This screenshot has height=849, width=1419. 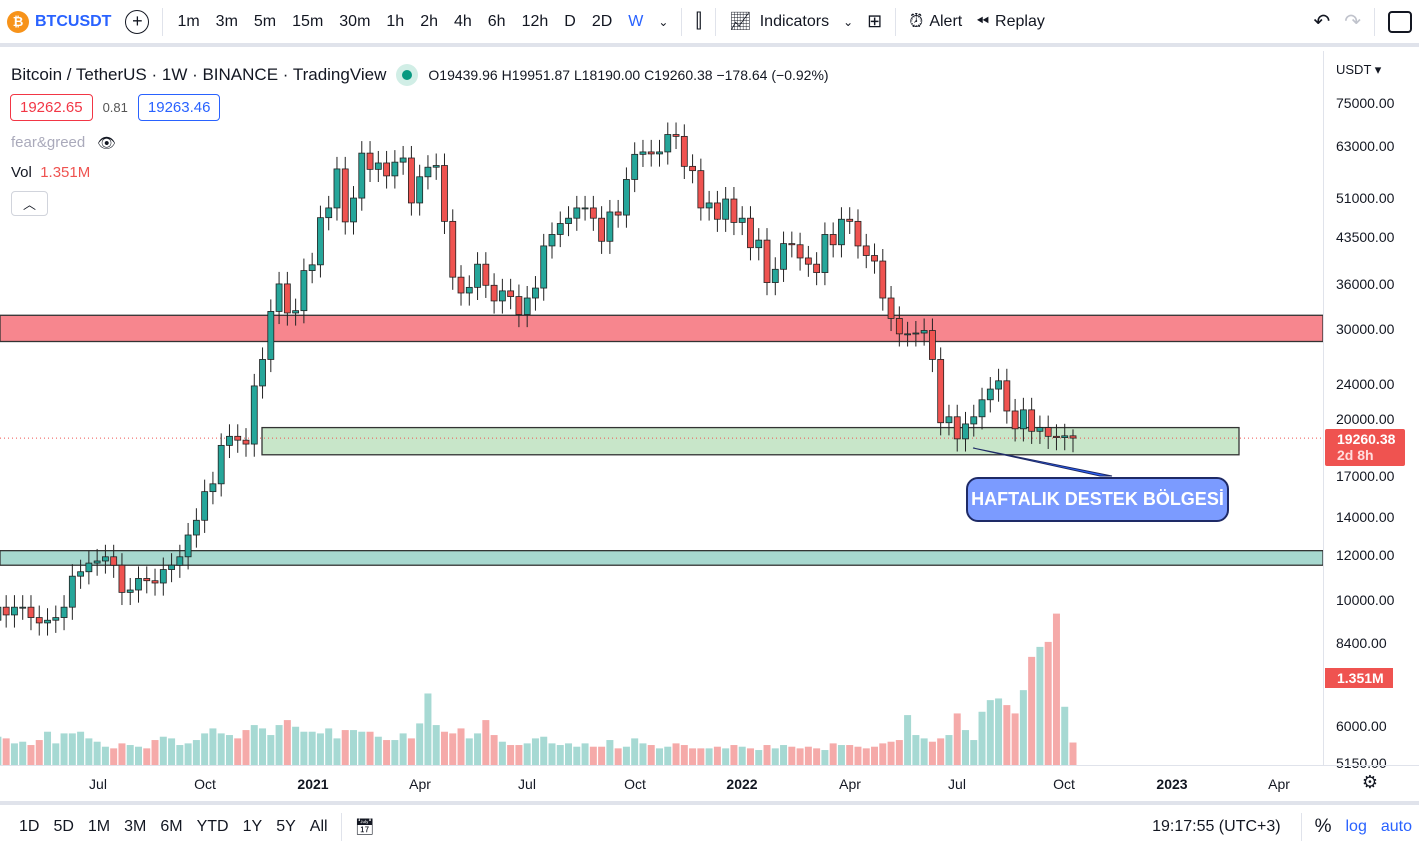 I want to click on range-3m: 3M, so click(x=135, y=826).